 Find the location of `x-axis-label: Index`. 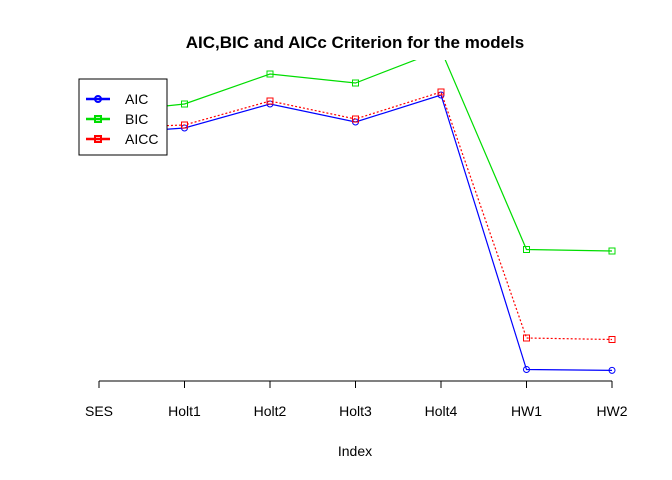

x-axis-label: Index is located at coordinates (355, 451).